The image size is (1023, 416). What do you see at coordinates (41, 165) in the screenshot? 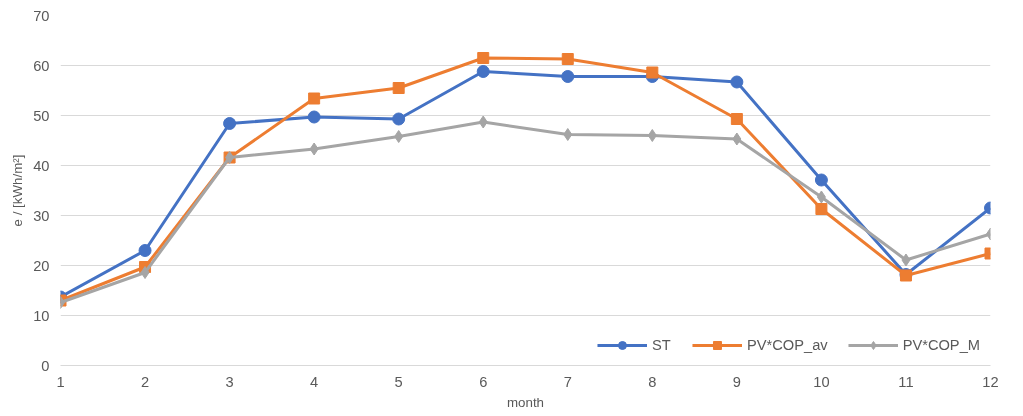
I see `y-tick-label: 40` at bounding box center [41, 165].